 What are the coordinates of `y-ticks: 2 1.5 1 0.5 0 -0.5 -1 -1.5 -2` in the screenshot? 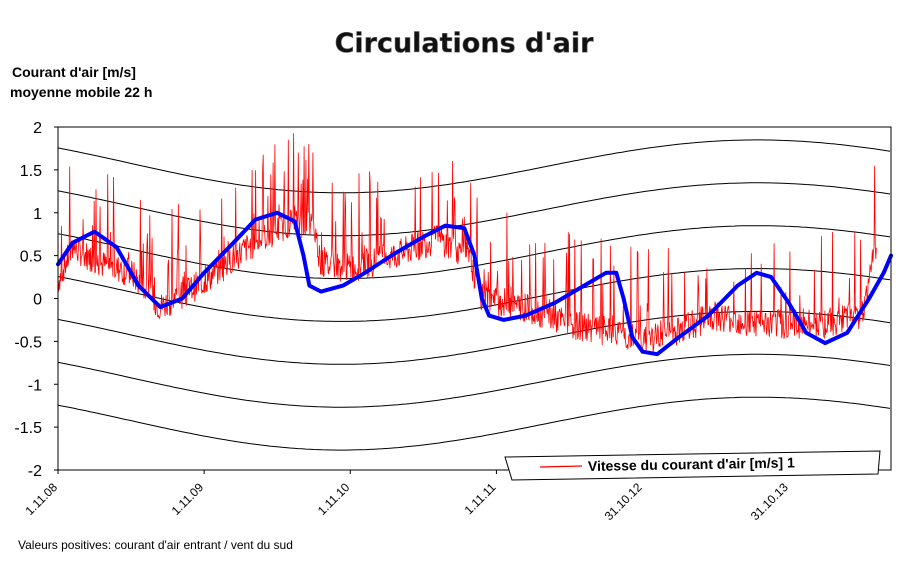 It's located at (36, 300).